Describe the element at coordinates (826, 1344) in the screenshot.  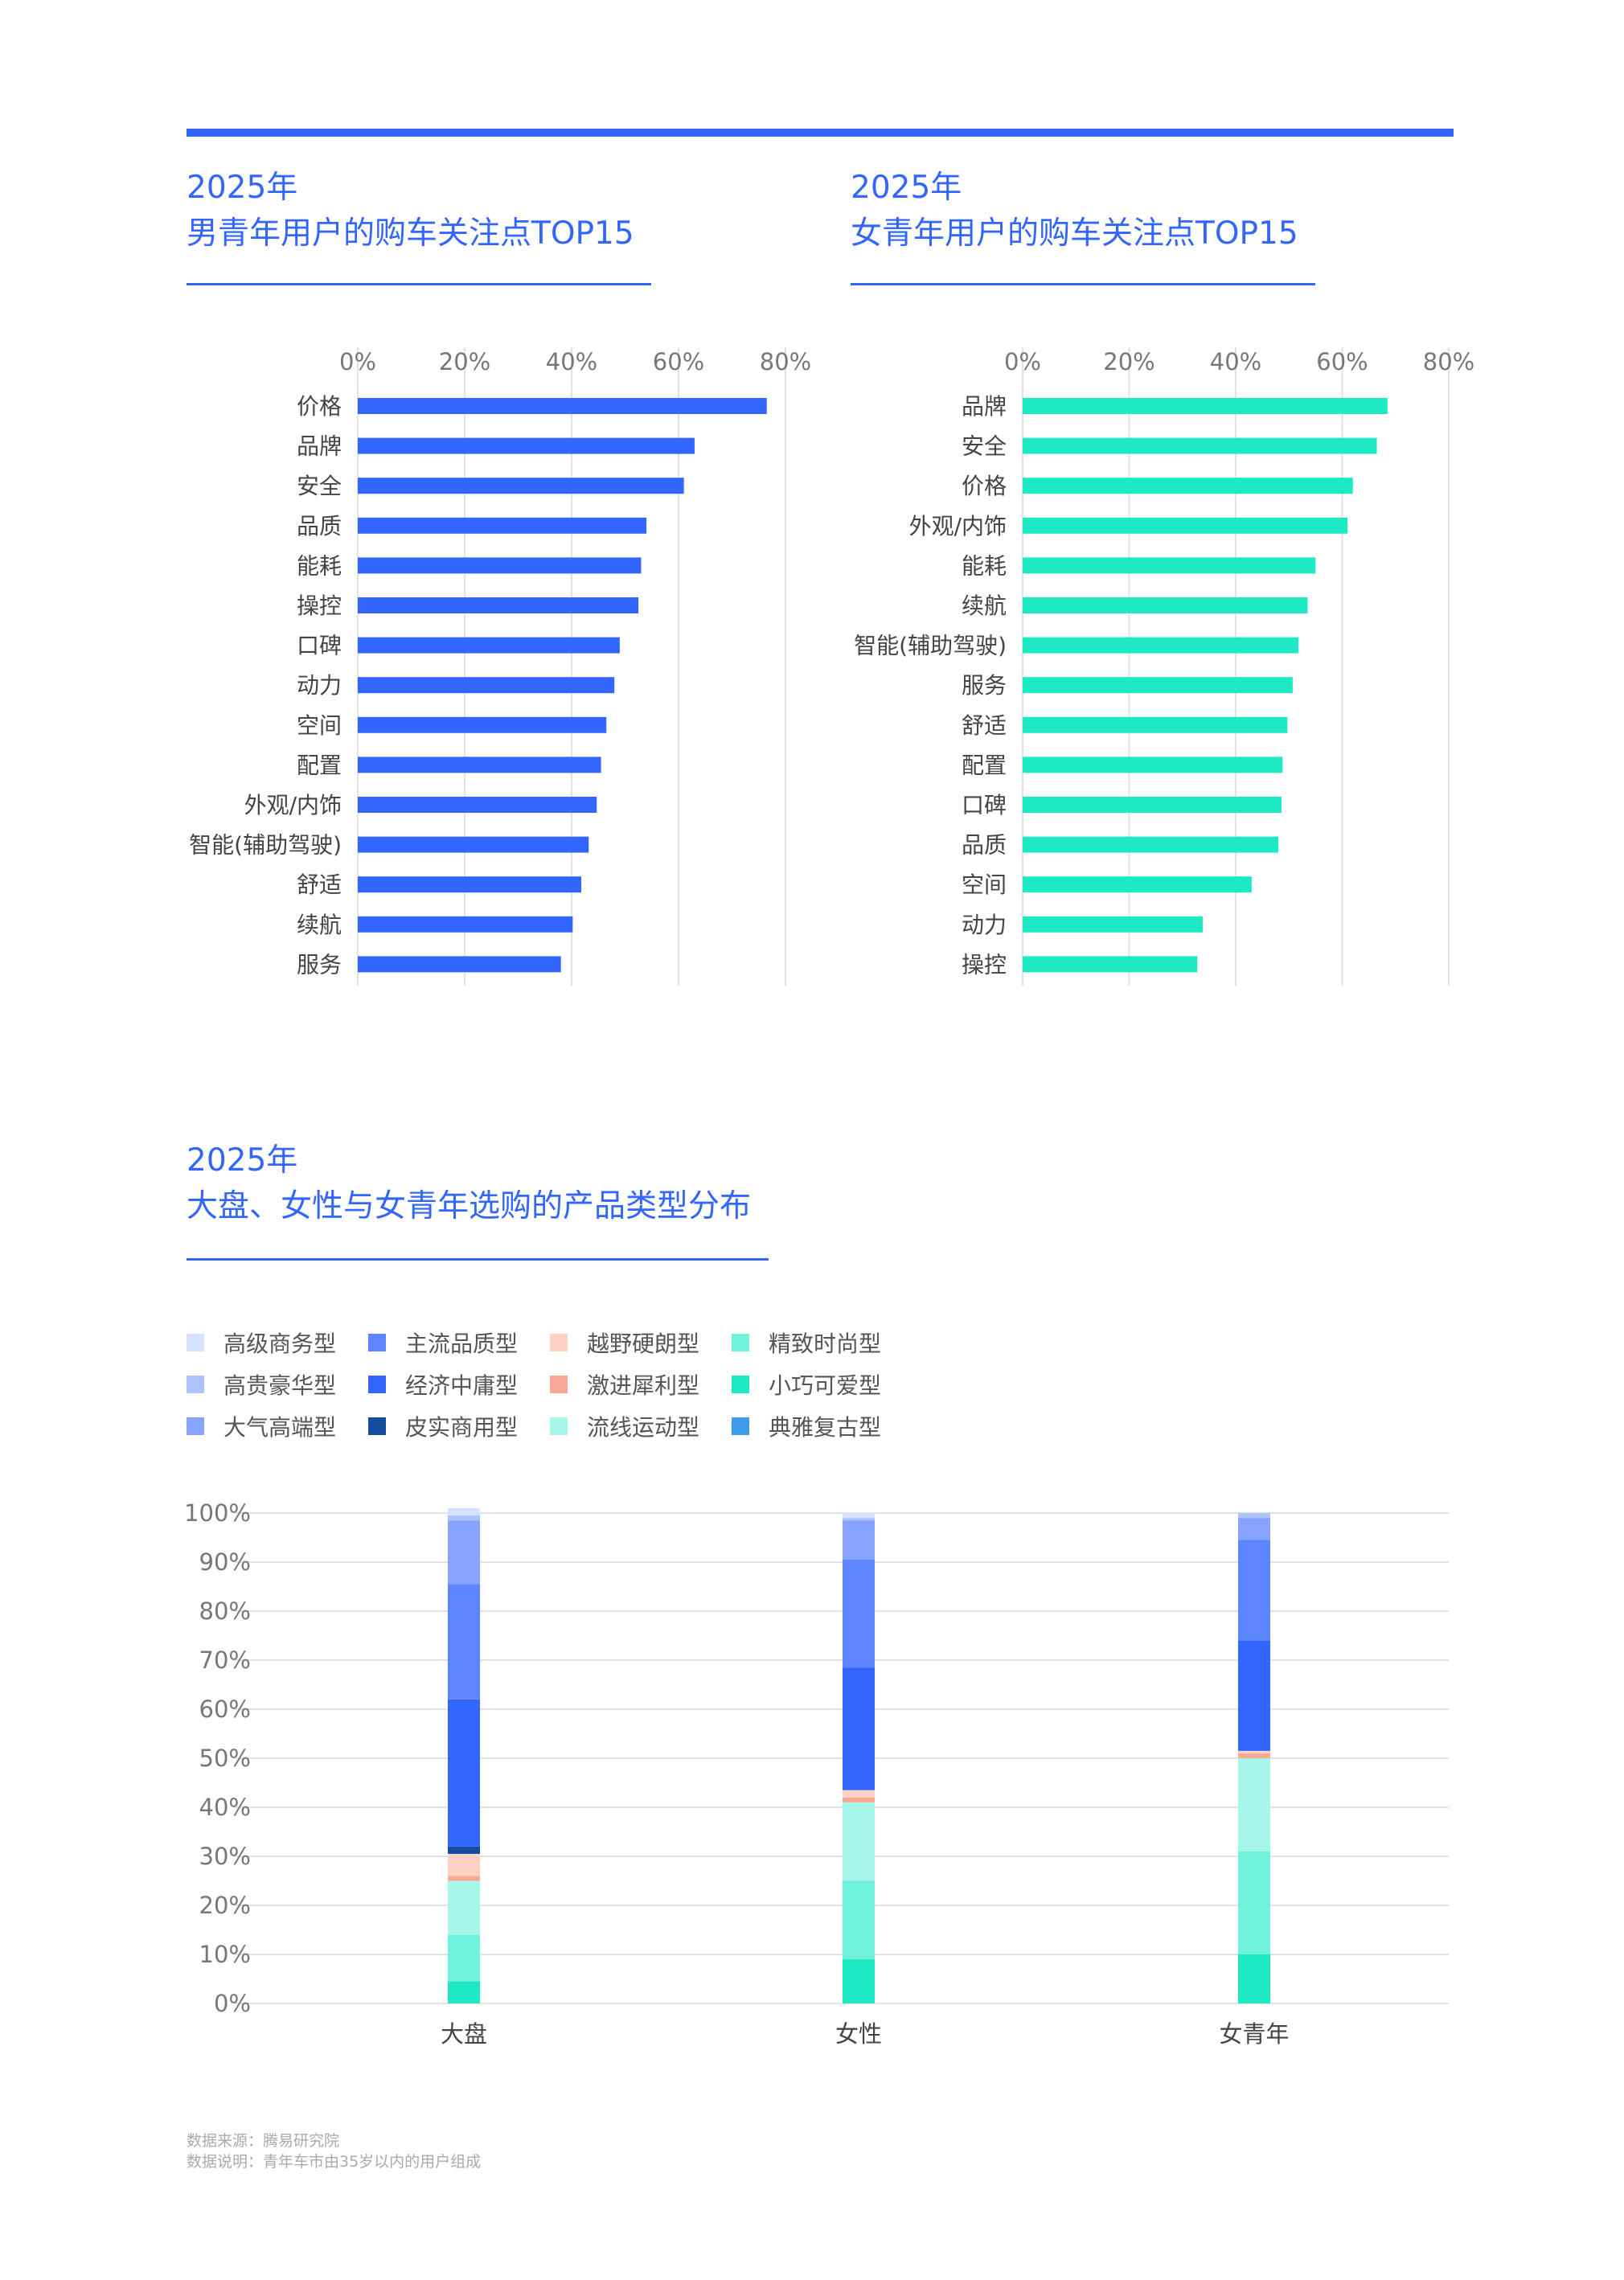
I see `legend-label: 精致时尚型` at that location.